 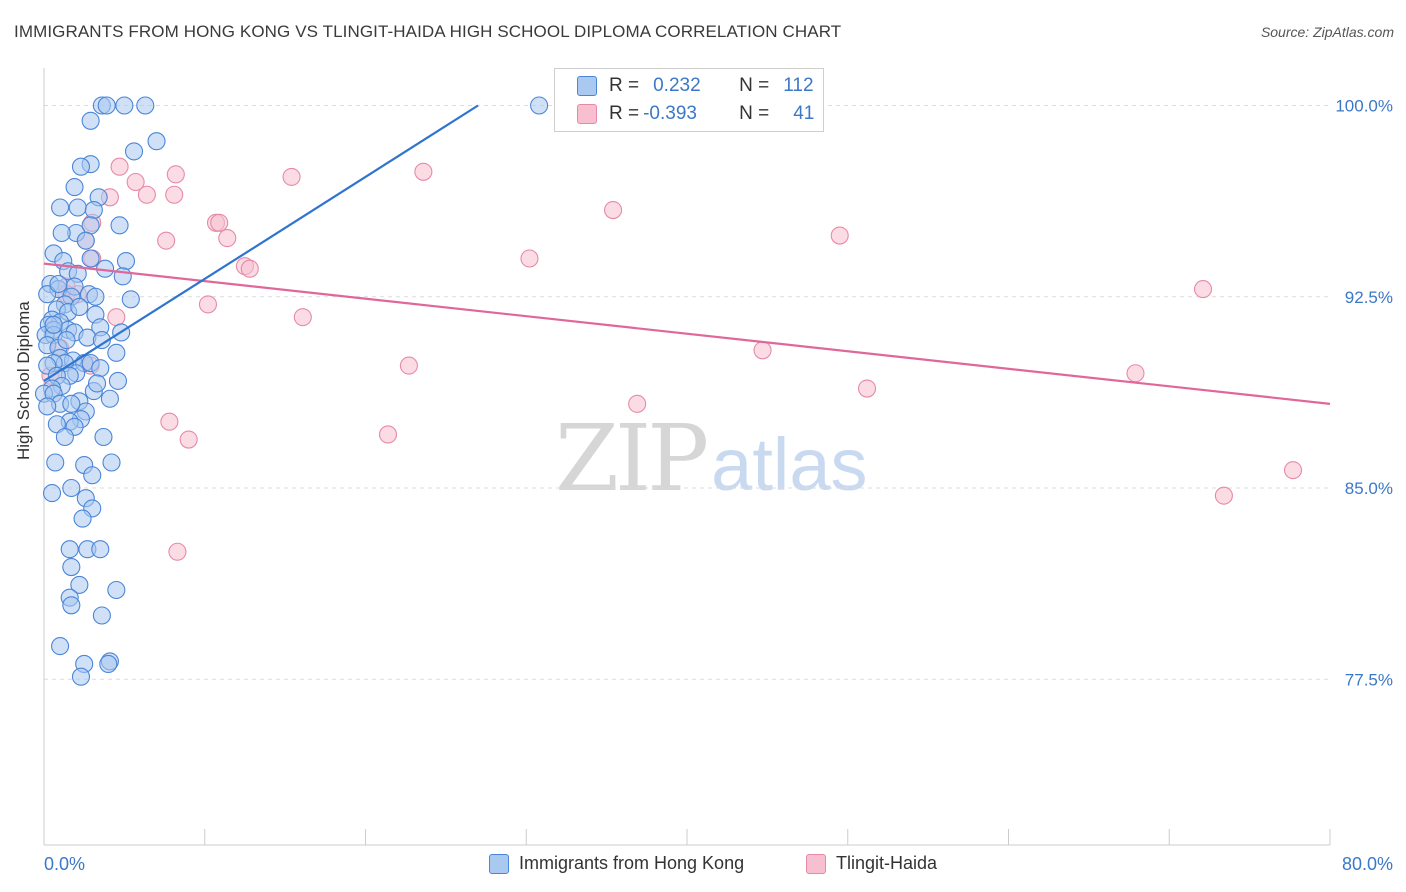 I want to click on series-legend: Immigrants from Hong Kong Tlingit-Haida, so click(x=703, y=865).